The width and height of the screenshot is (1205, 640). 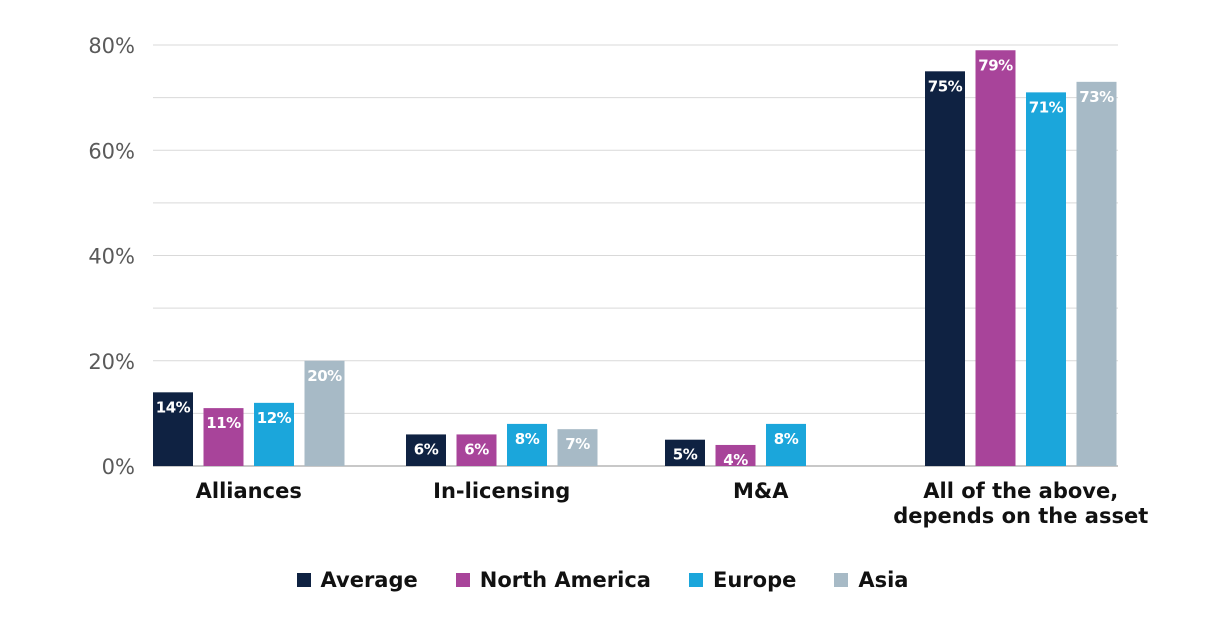 I want to click on legend-item: Asia, so click(x=871, y=580).